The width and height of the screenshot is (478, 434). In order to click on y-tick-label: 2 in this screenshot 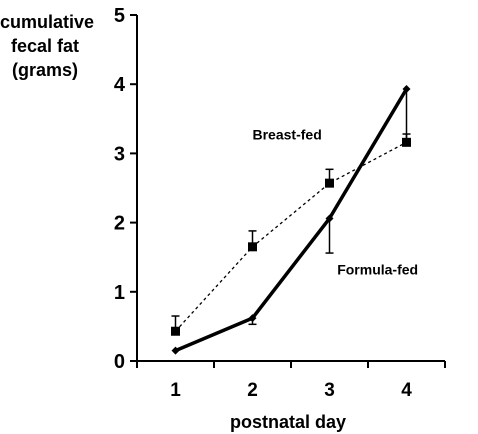, I will do `click(119, 224)`.